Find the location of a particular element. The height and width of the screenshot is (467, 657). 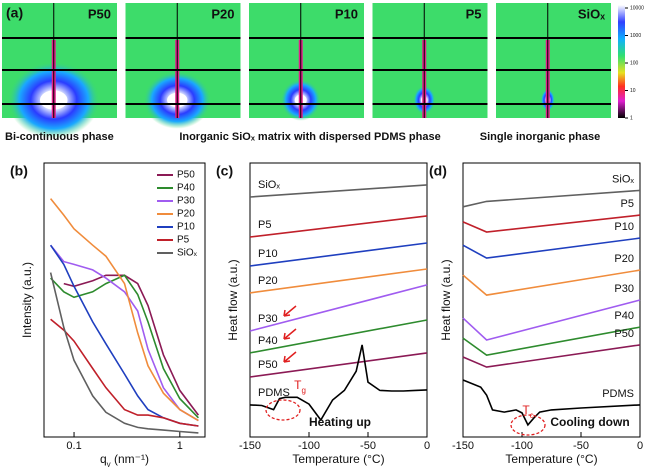

caption: Single inorganic phase is located at coordinates (540, 137).